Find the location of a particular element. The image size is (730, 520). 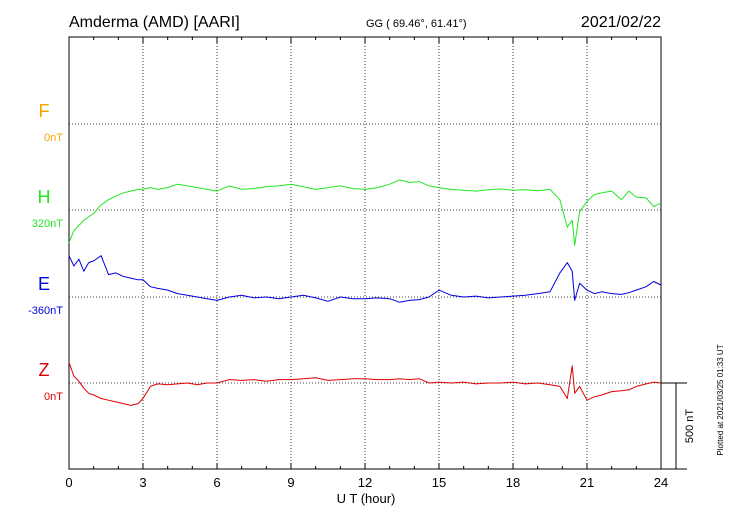

x-tick-label: 9 is located at coordinates (290, 482).